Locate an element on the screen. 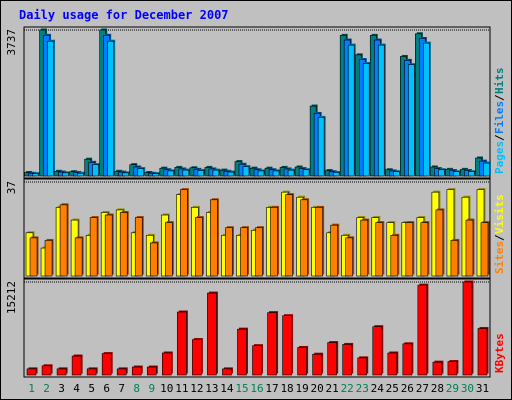 This screenshot has width=512, height=400. x-tick-label-23: 23 is located at coordinates (362, 388).